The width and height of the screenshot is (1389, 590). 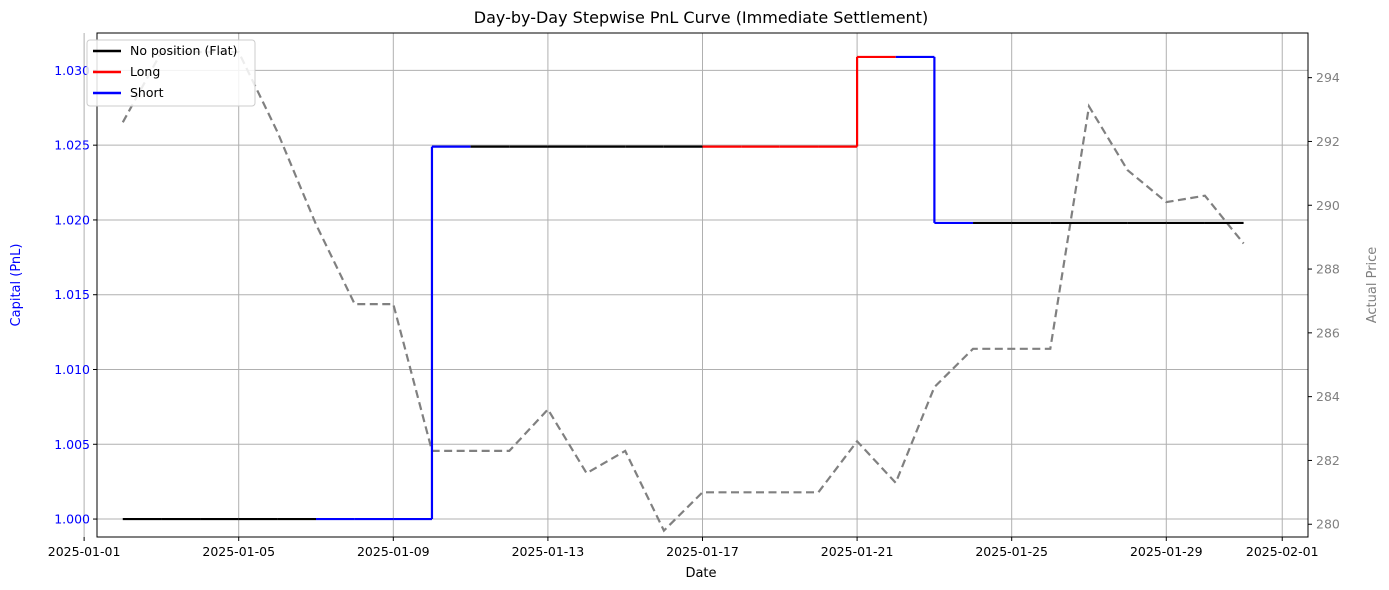 I want to click on legend-label-long: Long, so click(x=145, y=71).